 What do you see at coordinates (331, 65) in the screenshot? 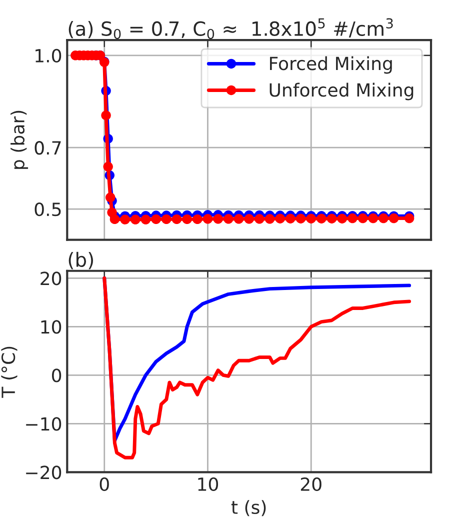
I see `legend-label: Forced Mixing` at bounding box center [331, 65].